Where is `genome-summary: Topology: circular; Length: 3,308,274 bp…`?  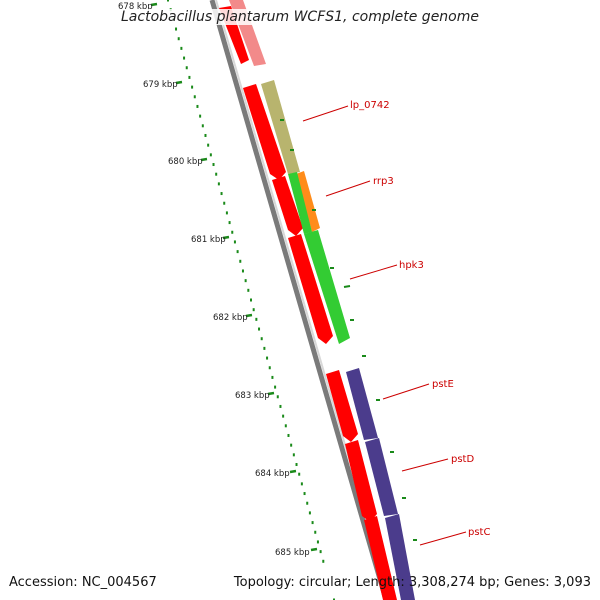
genome-summary: Topology: circular; Length: 3,308,274 bp… is located at coordinates (412, 582).